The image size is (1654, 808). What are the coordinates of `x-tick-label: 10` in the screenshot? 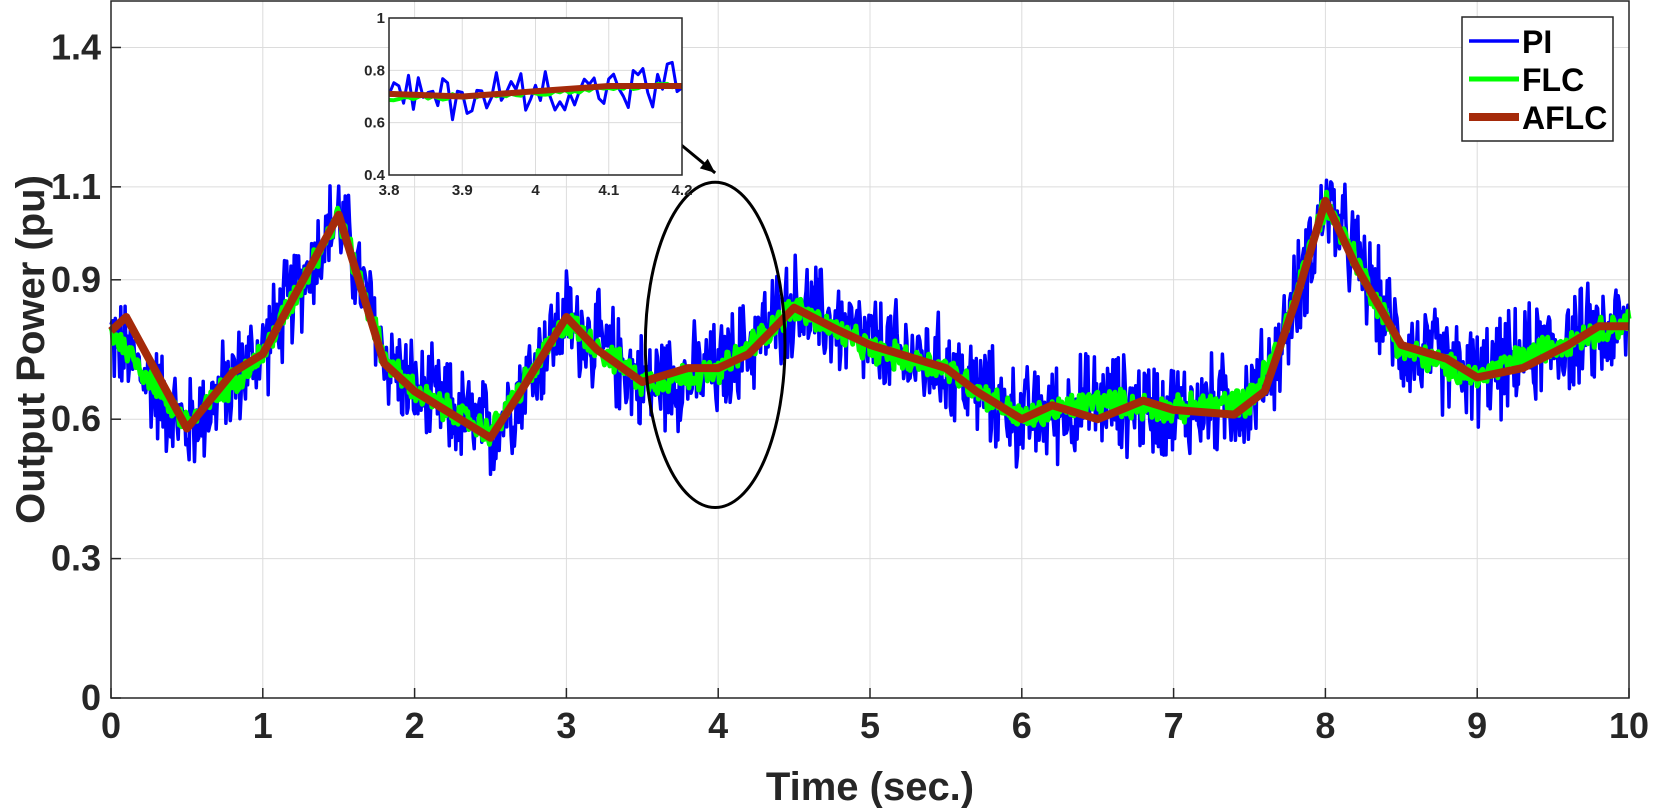 It's located at (1629, 725).